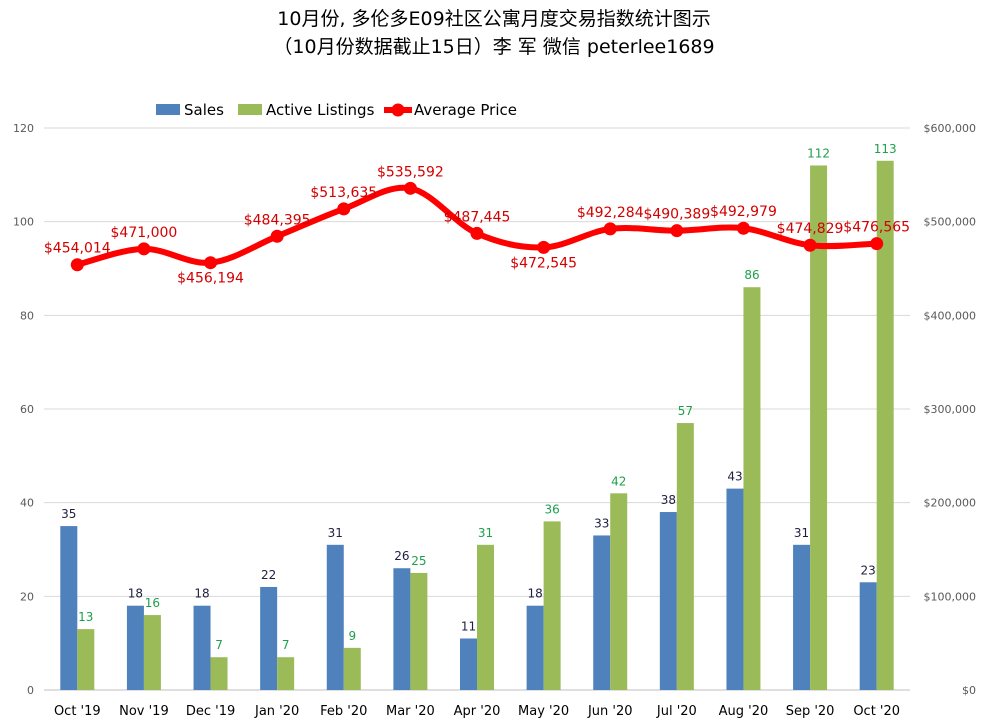  I want to click on sales-data-label: 35, so click(68, 514).